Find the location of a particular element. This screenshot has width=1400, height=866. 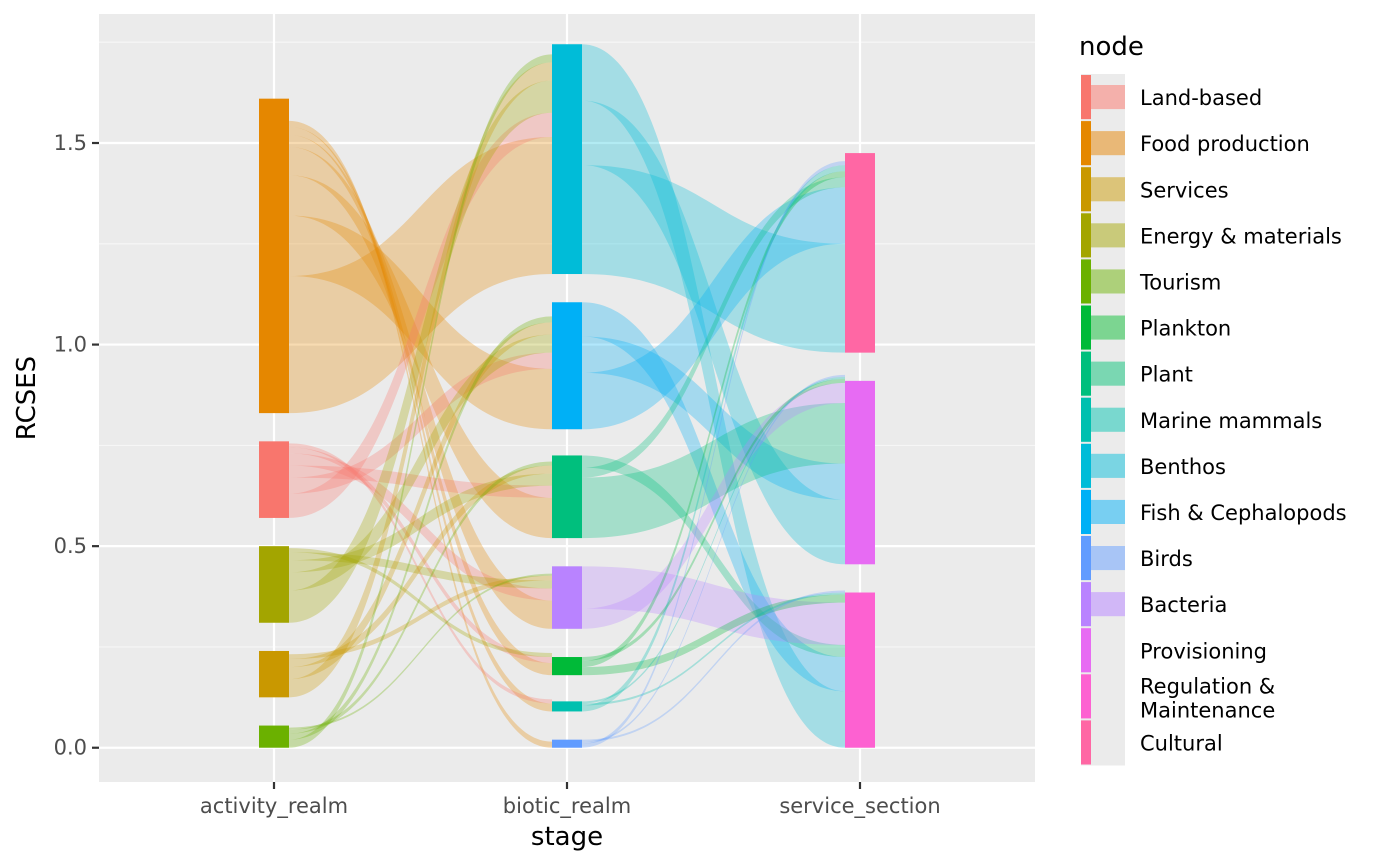

legend-item: Benthos is located at coordinates (1153, 465).